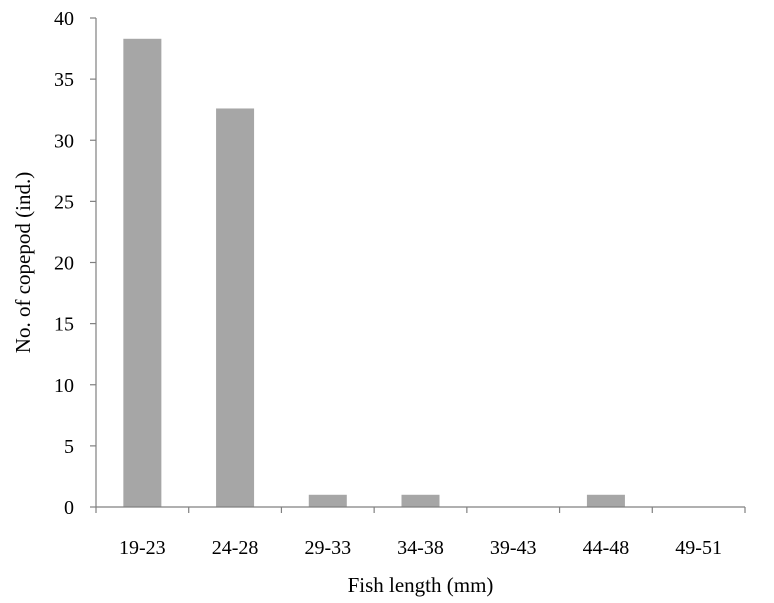  I want to click on y-tick-label: 30, so click(64, 141).